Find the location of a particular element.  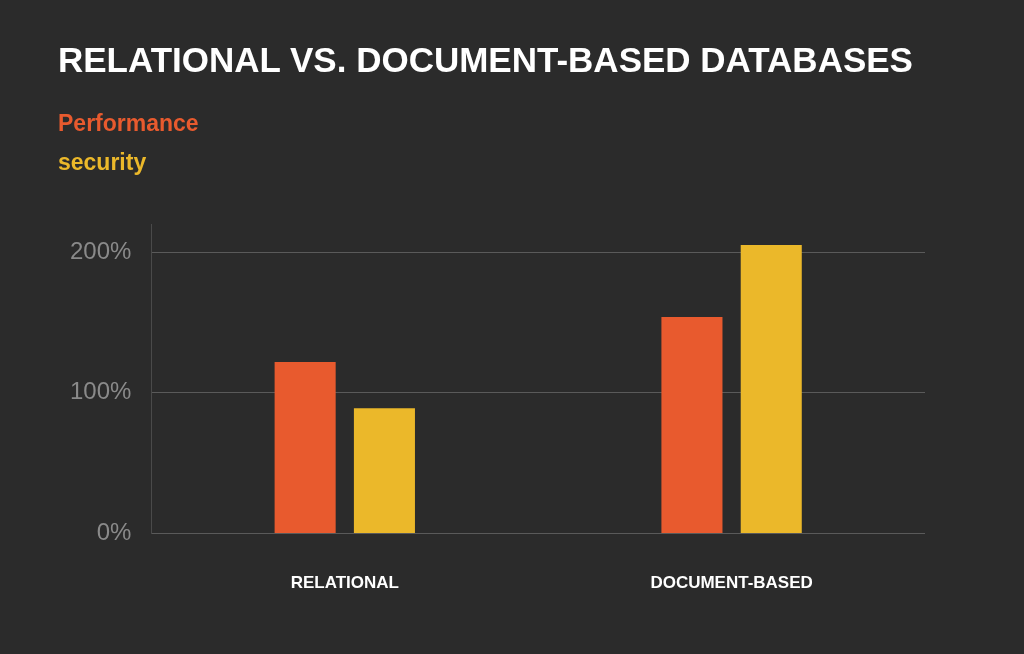

x-tick-label: DOCUMENT-BASED is located at coordinates (731, 583).